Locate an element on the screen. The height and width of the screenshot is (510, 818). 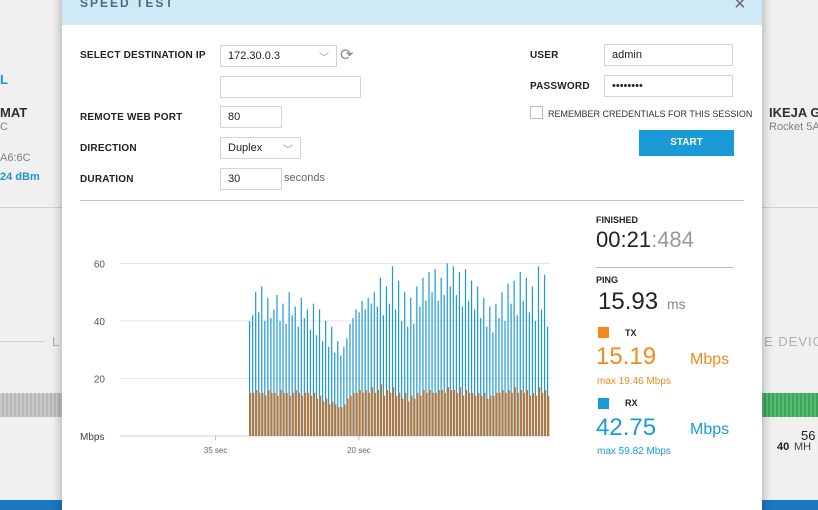
start-button: START is located at coordinates (686, 143).